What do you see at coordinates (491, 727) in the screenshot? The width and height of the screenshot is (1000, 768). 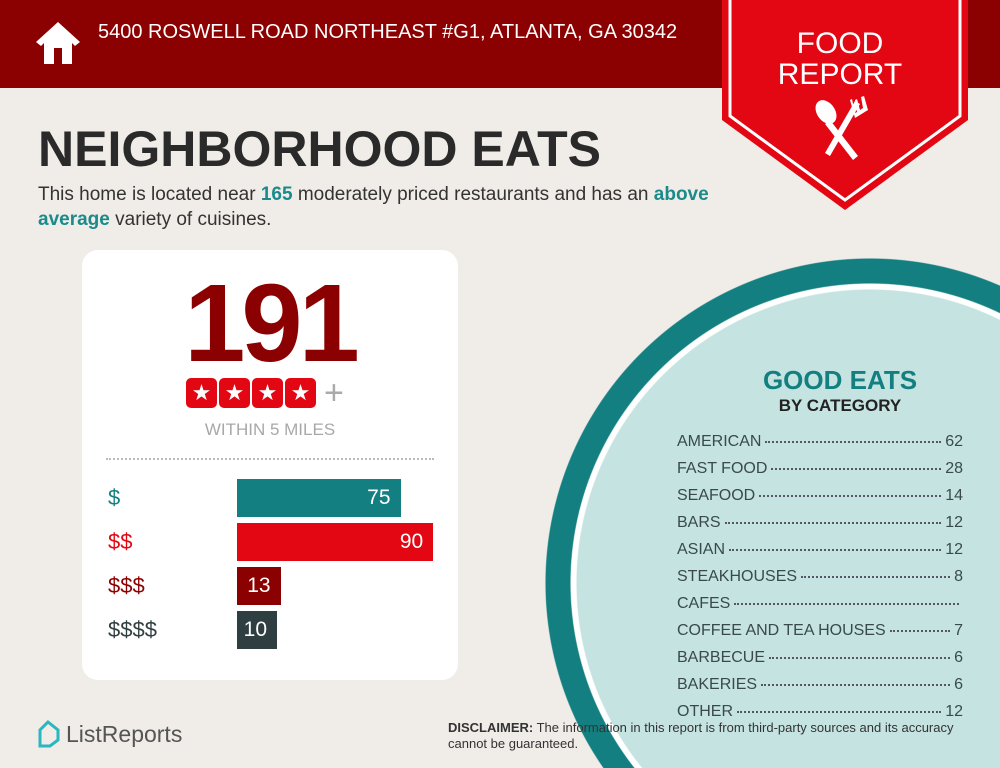 I see `disclaimer-label: DISCLAIMER:` at bounding box center [491, 727].